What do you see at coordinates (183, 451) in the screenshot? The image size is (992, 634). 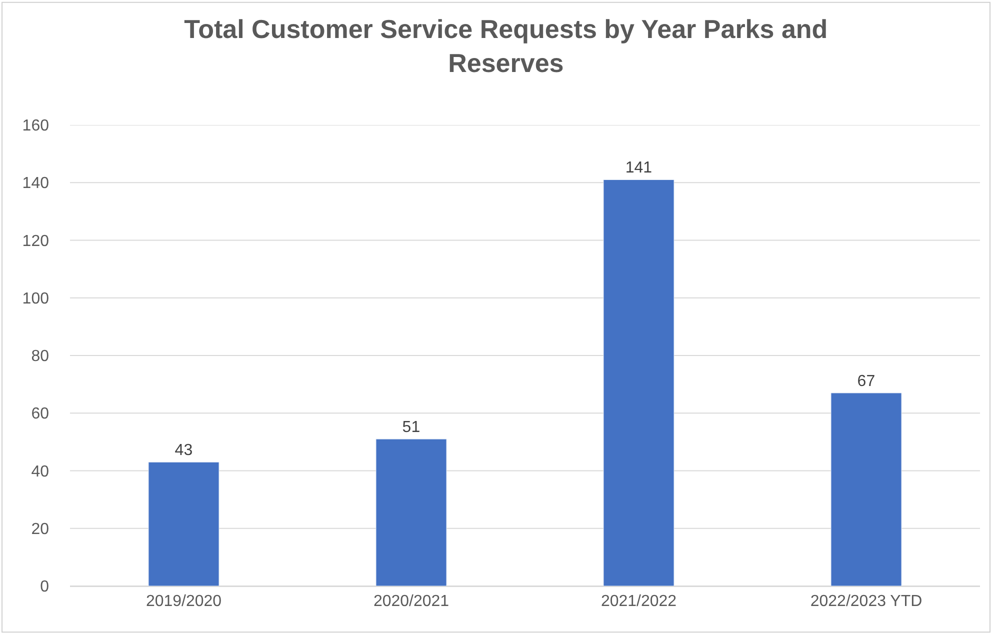 I see `data-label: 43` at bounding box center [183, 451].